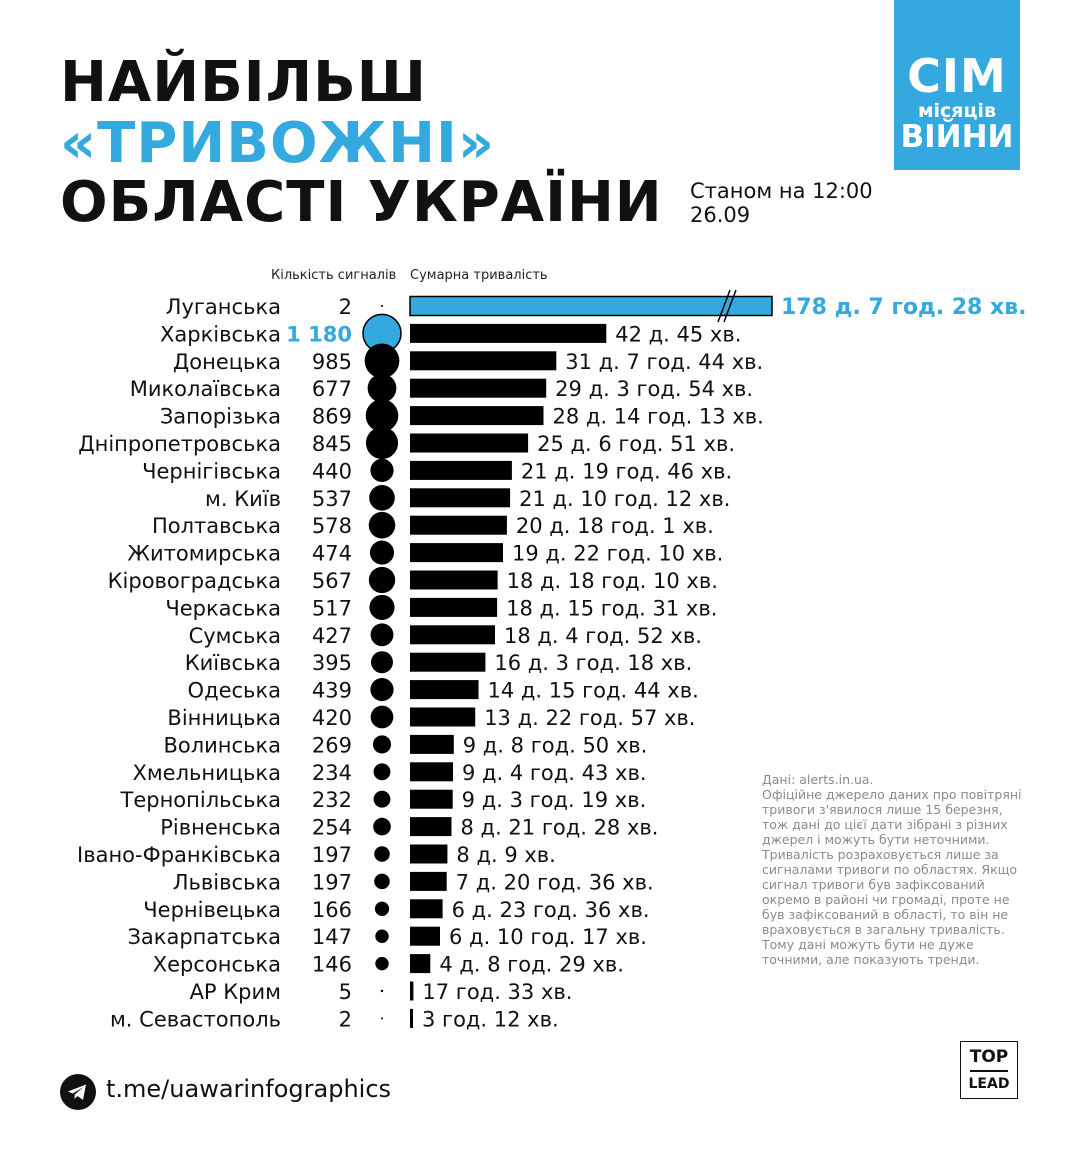  Describe the element at coordinates (319, 334) in the screenshot. I see `signals-value: 1 180` at that location.